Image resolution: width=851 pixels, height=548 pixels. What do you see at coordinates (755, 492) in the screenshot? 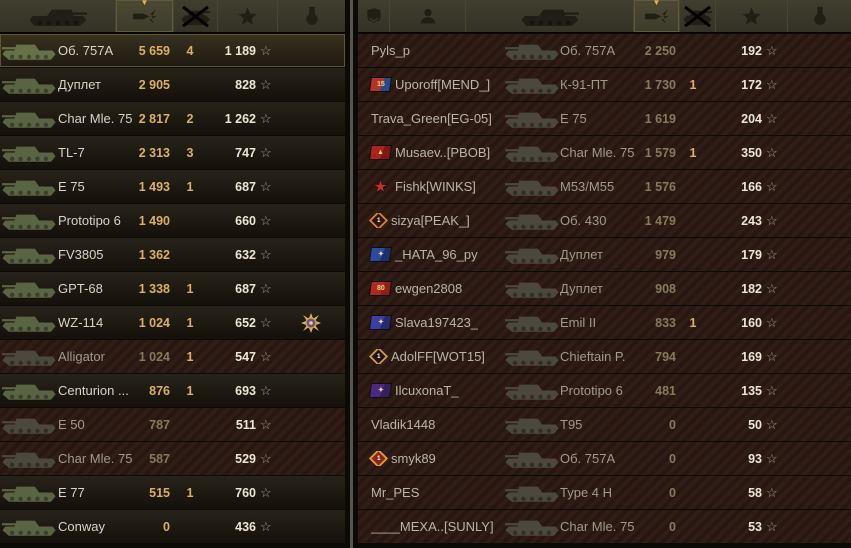
I see `xp-value: 58` at bounding box center [755, 492].